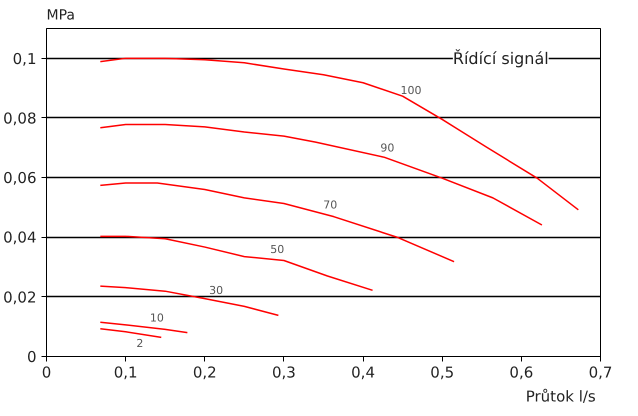 The height and width of the screenshot is (416, 638). Describe the element at coordinates (20, 178) in the screenshot. I see `y-tick-label: 0,06` at that location.